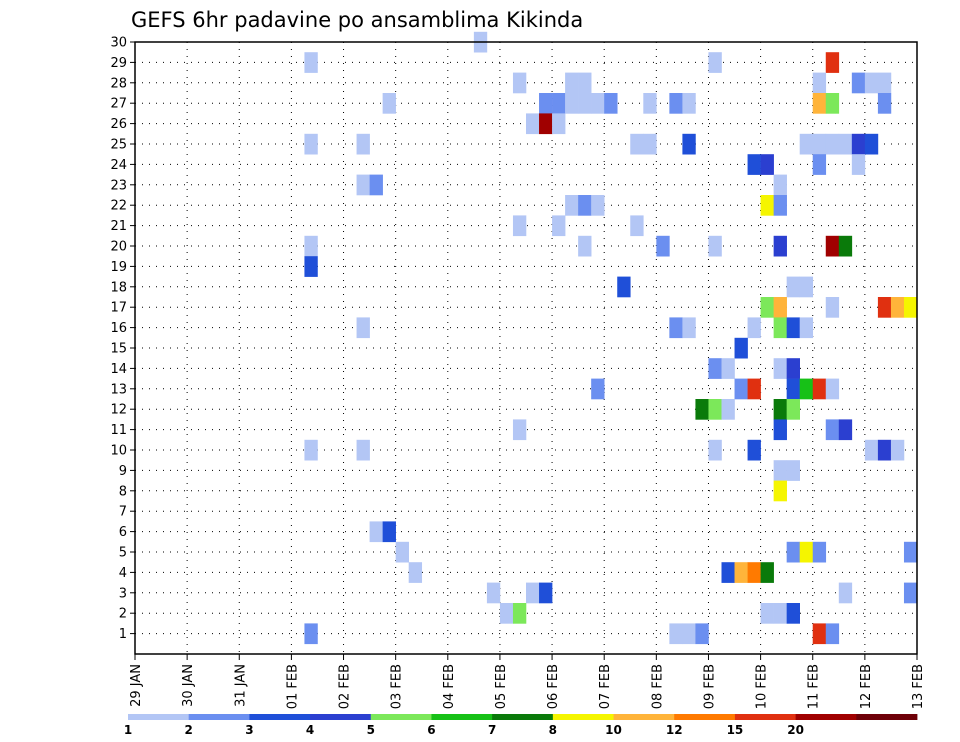 The image size is (960, 742). I want to click on y-tick-label: 2, so click(123, 614).